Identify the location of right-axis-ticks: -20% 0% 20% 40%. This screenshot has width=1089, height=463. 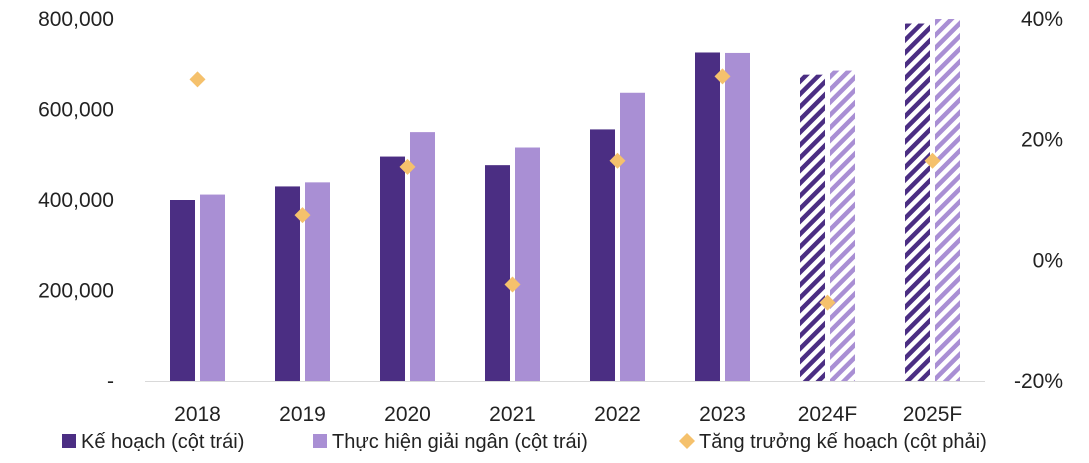
(1038, 200).